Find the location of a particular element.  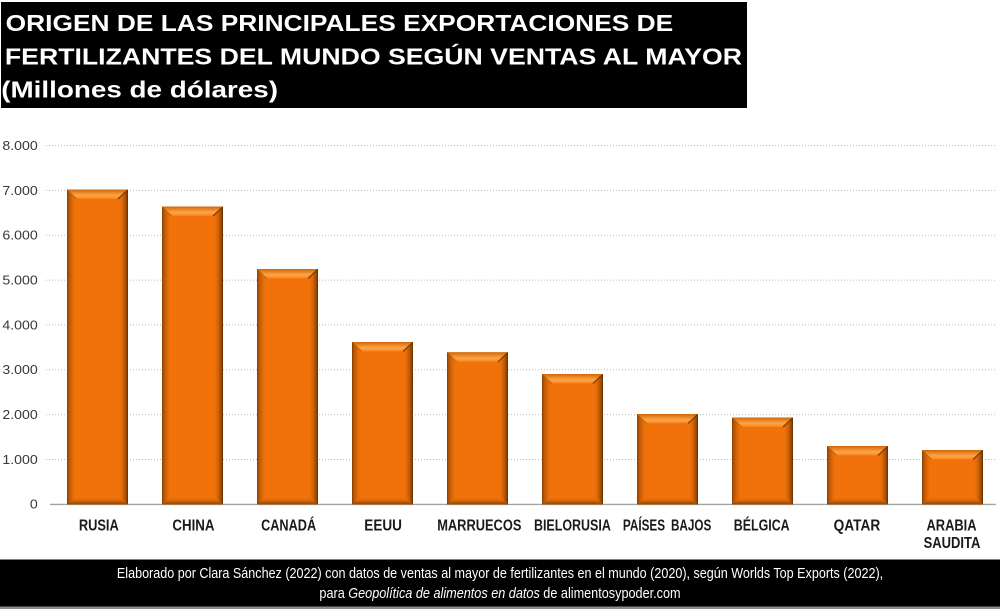

svg-text: CANADÁ is located at coordinates (288, 524).